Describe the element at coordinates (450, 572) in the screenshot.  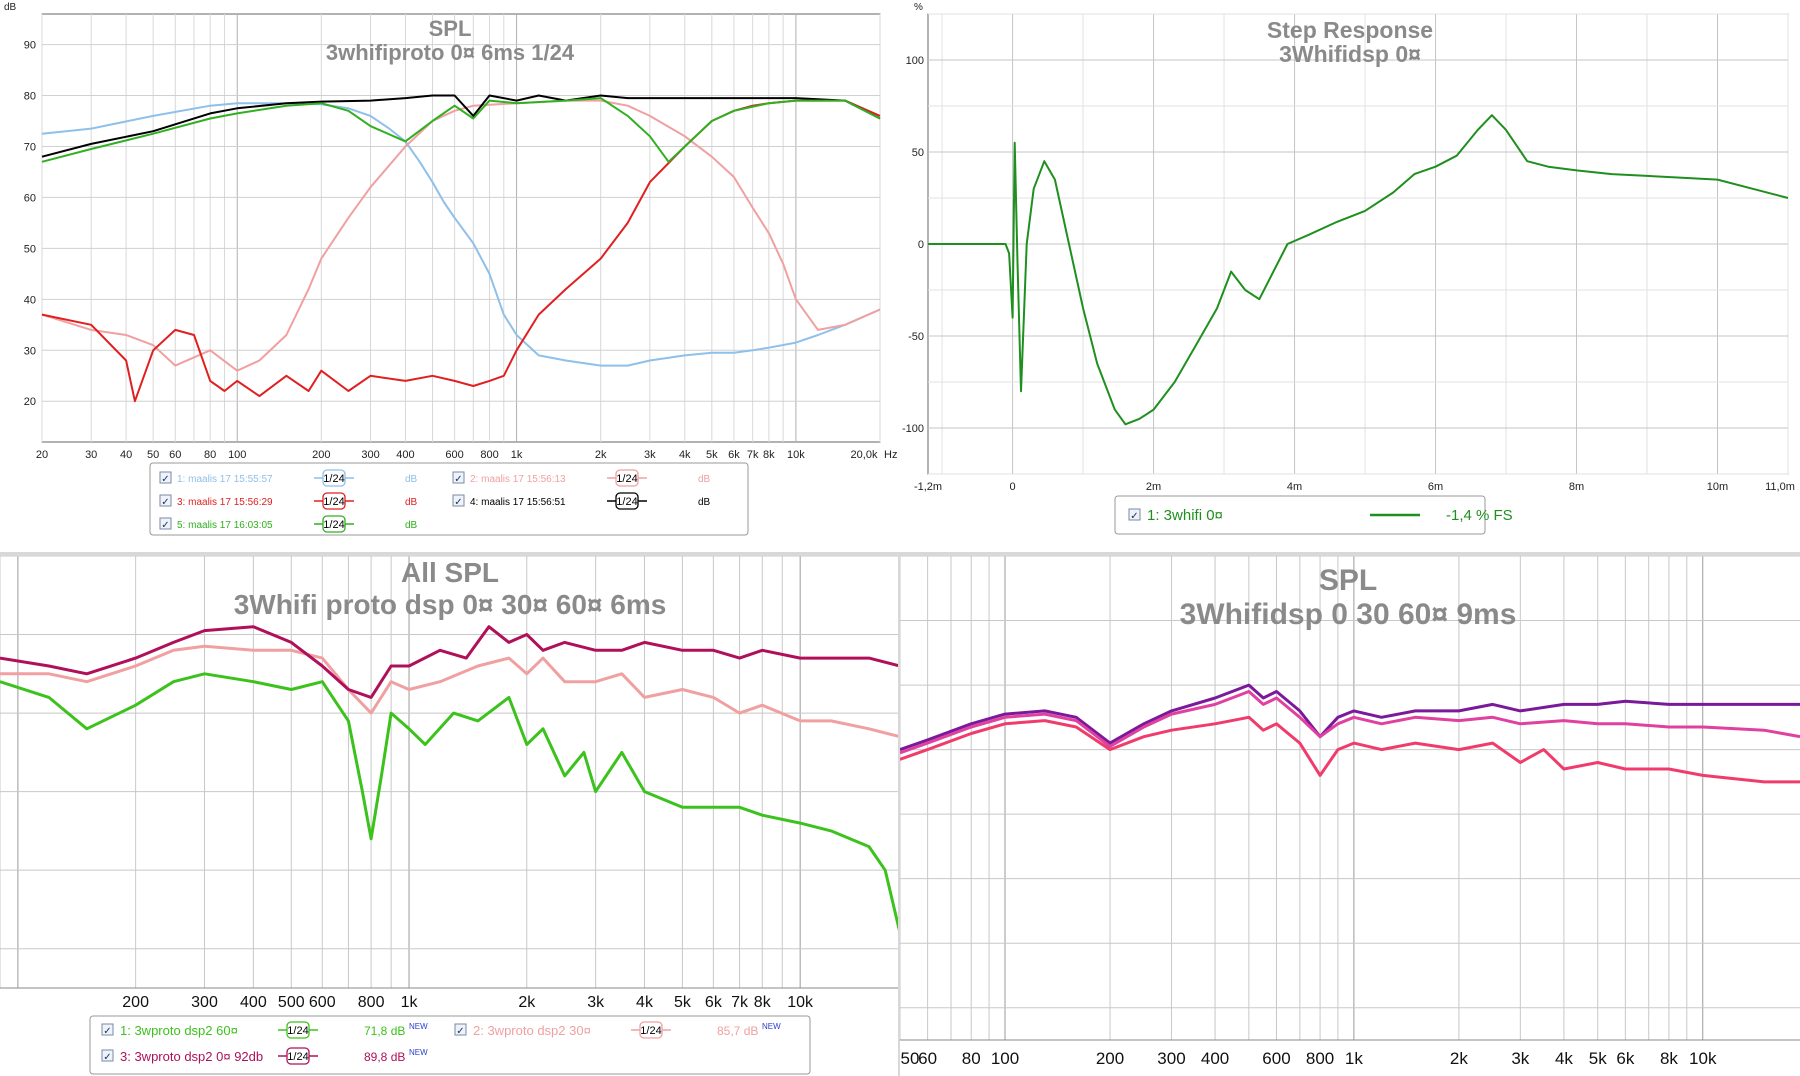
I see `chart-title: All SPL` at that location.